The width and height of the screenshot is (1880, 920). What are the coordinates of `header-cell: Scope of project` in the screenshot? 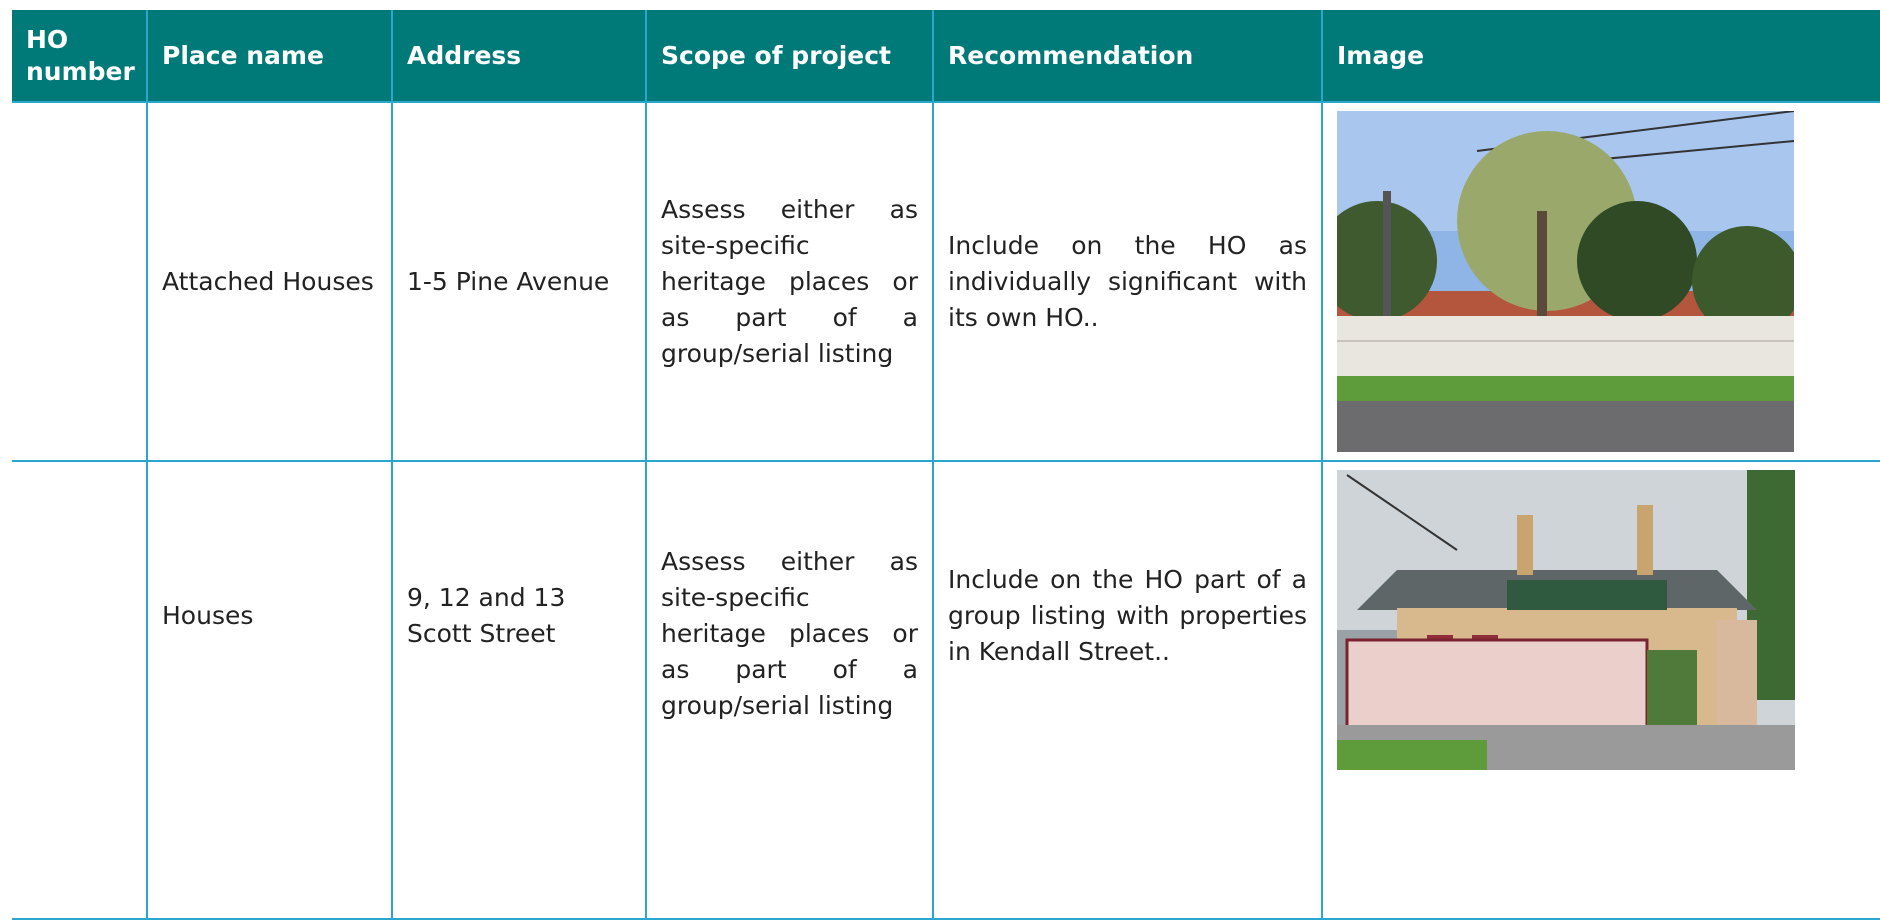 It's located at (789, 56).